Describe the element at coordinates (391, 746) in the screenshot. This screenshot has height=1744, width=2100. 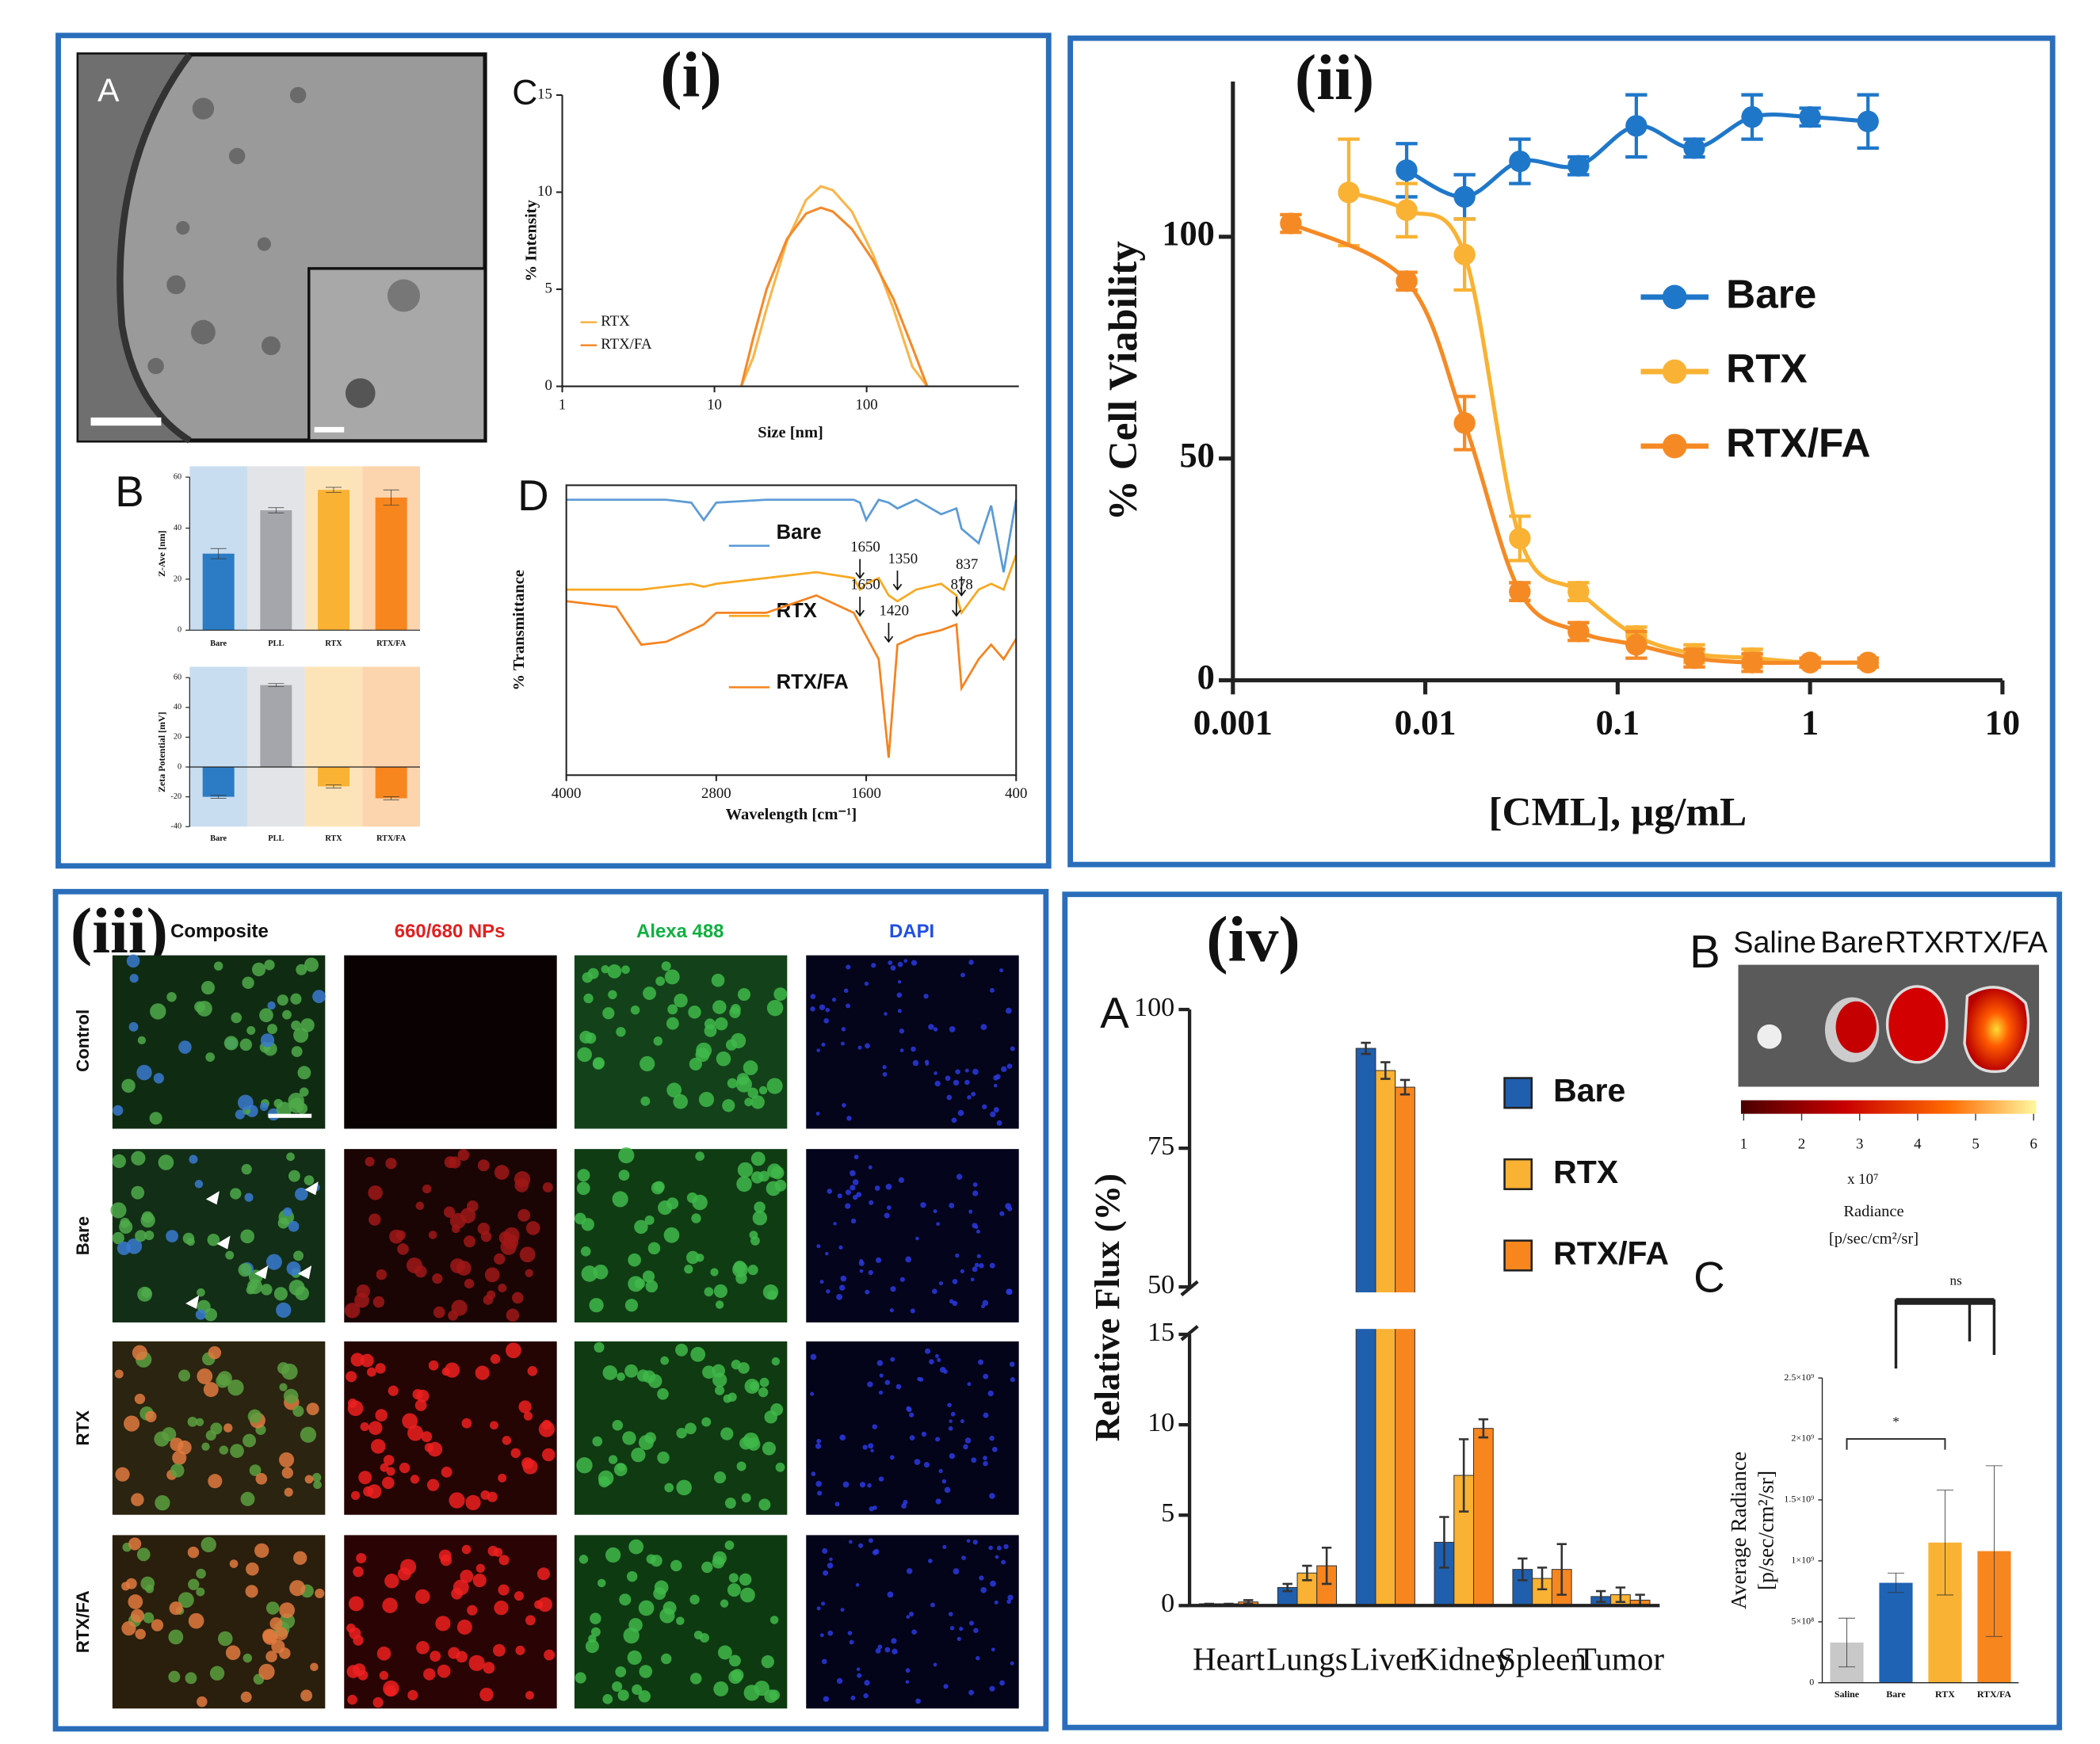
I see `category-band` at that location.